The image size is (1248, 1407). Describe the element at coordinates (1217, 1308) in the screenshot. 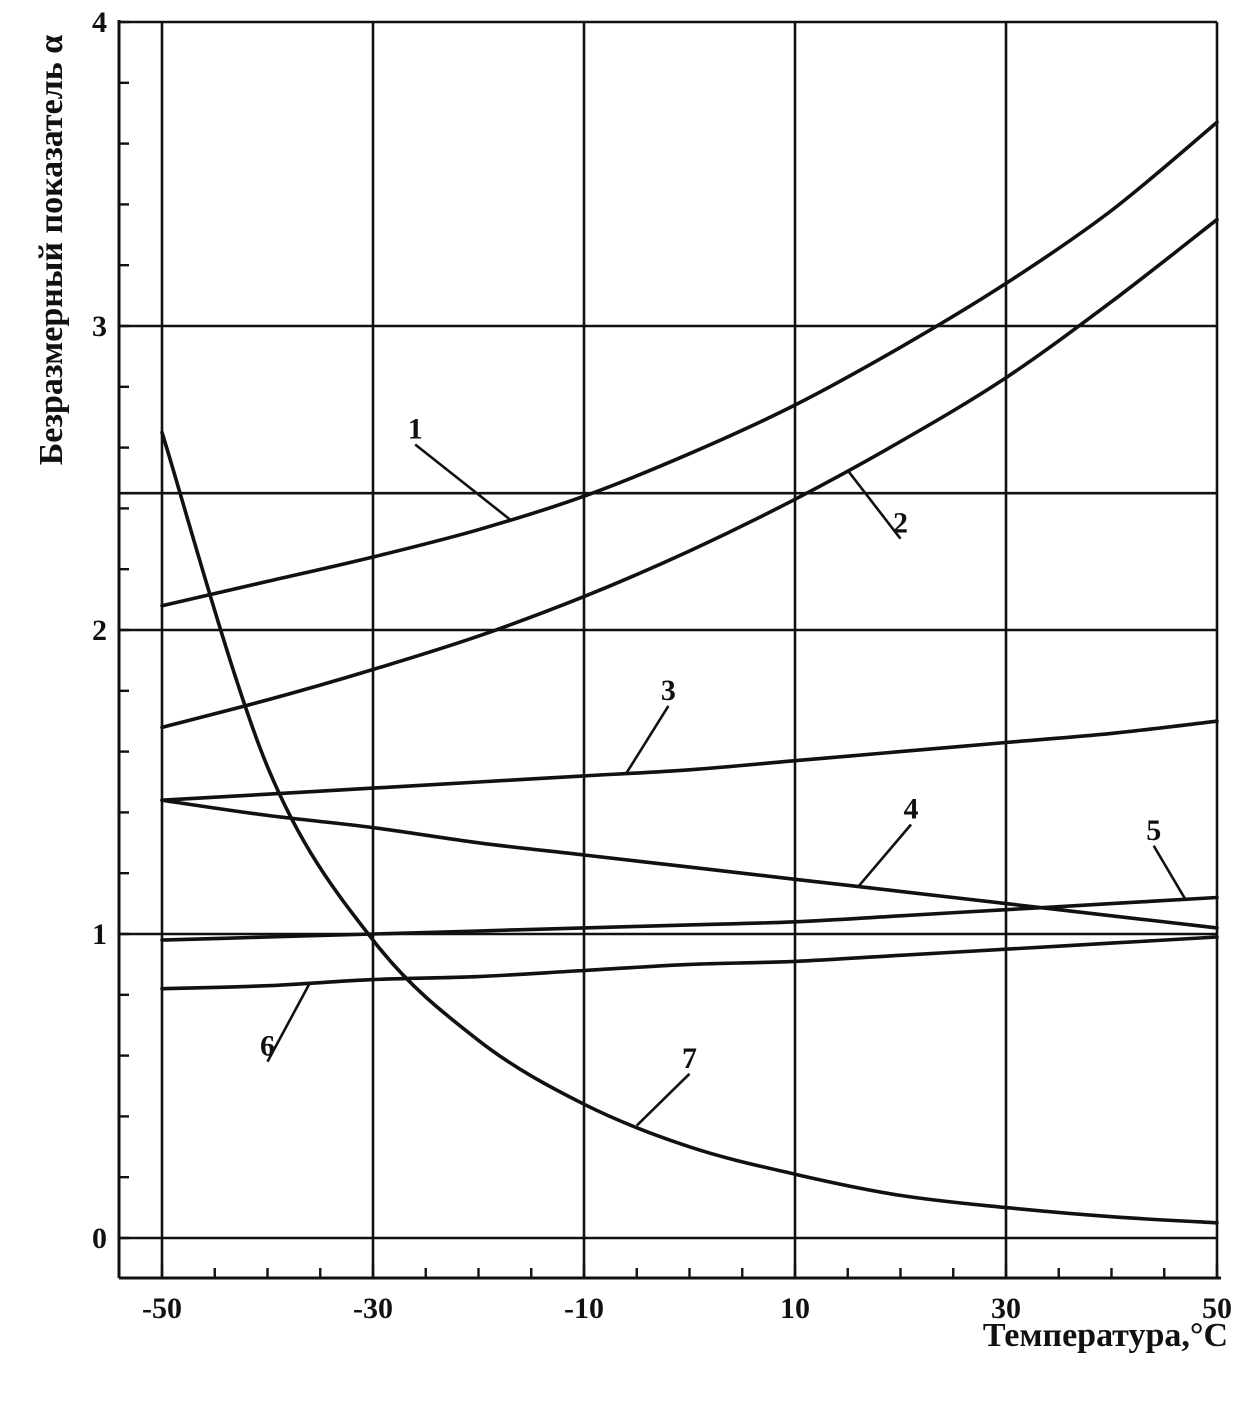

I see `x-tick-label: 50` at that location.